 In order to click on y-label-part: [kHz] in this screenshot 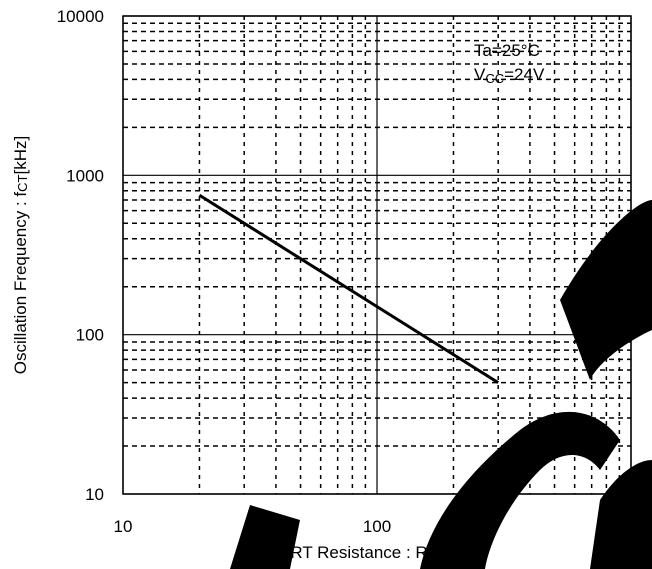, I will do `click(20, 155)`.